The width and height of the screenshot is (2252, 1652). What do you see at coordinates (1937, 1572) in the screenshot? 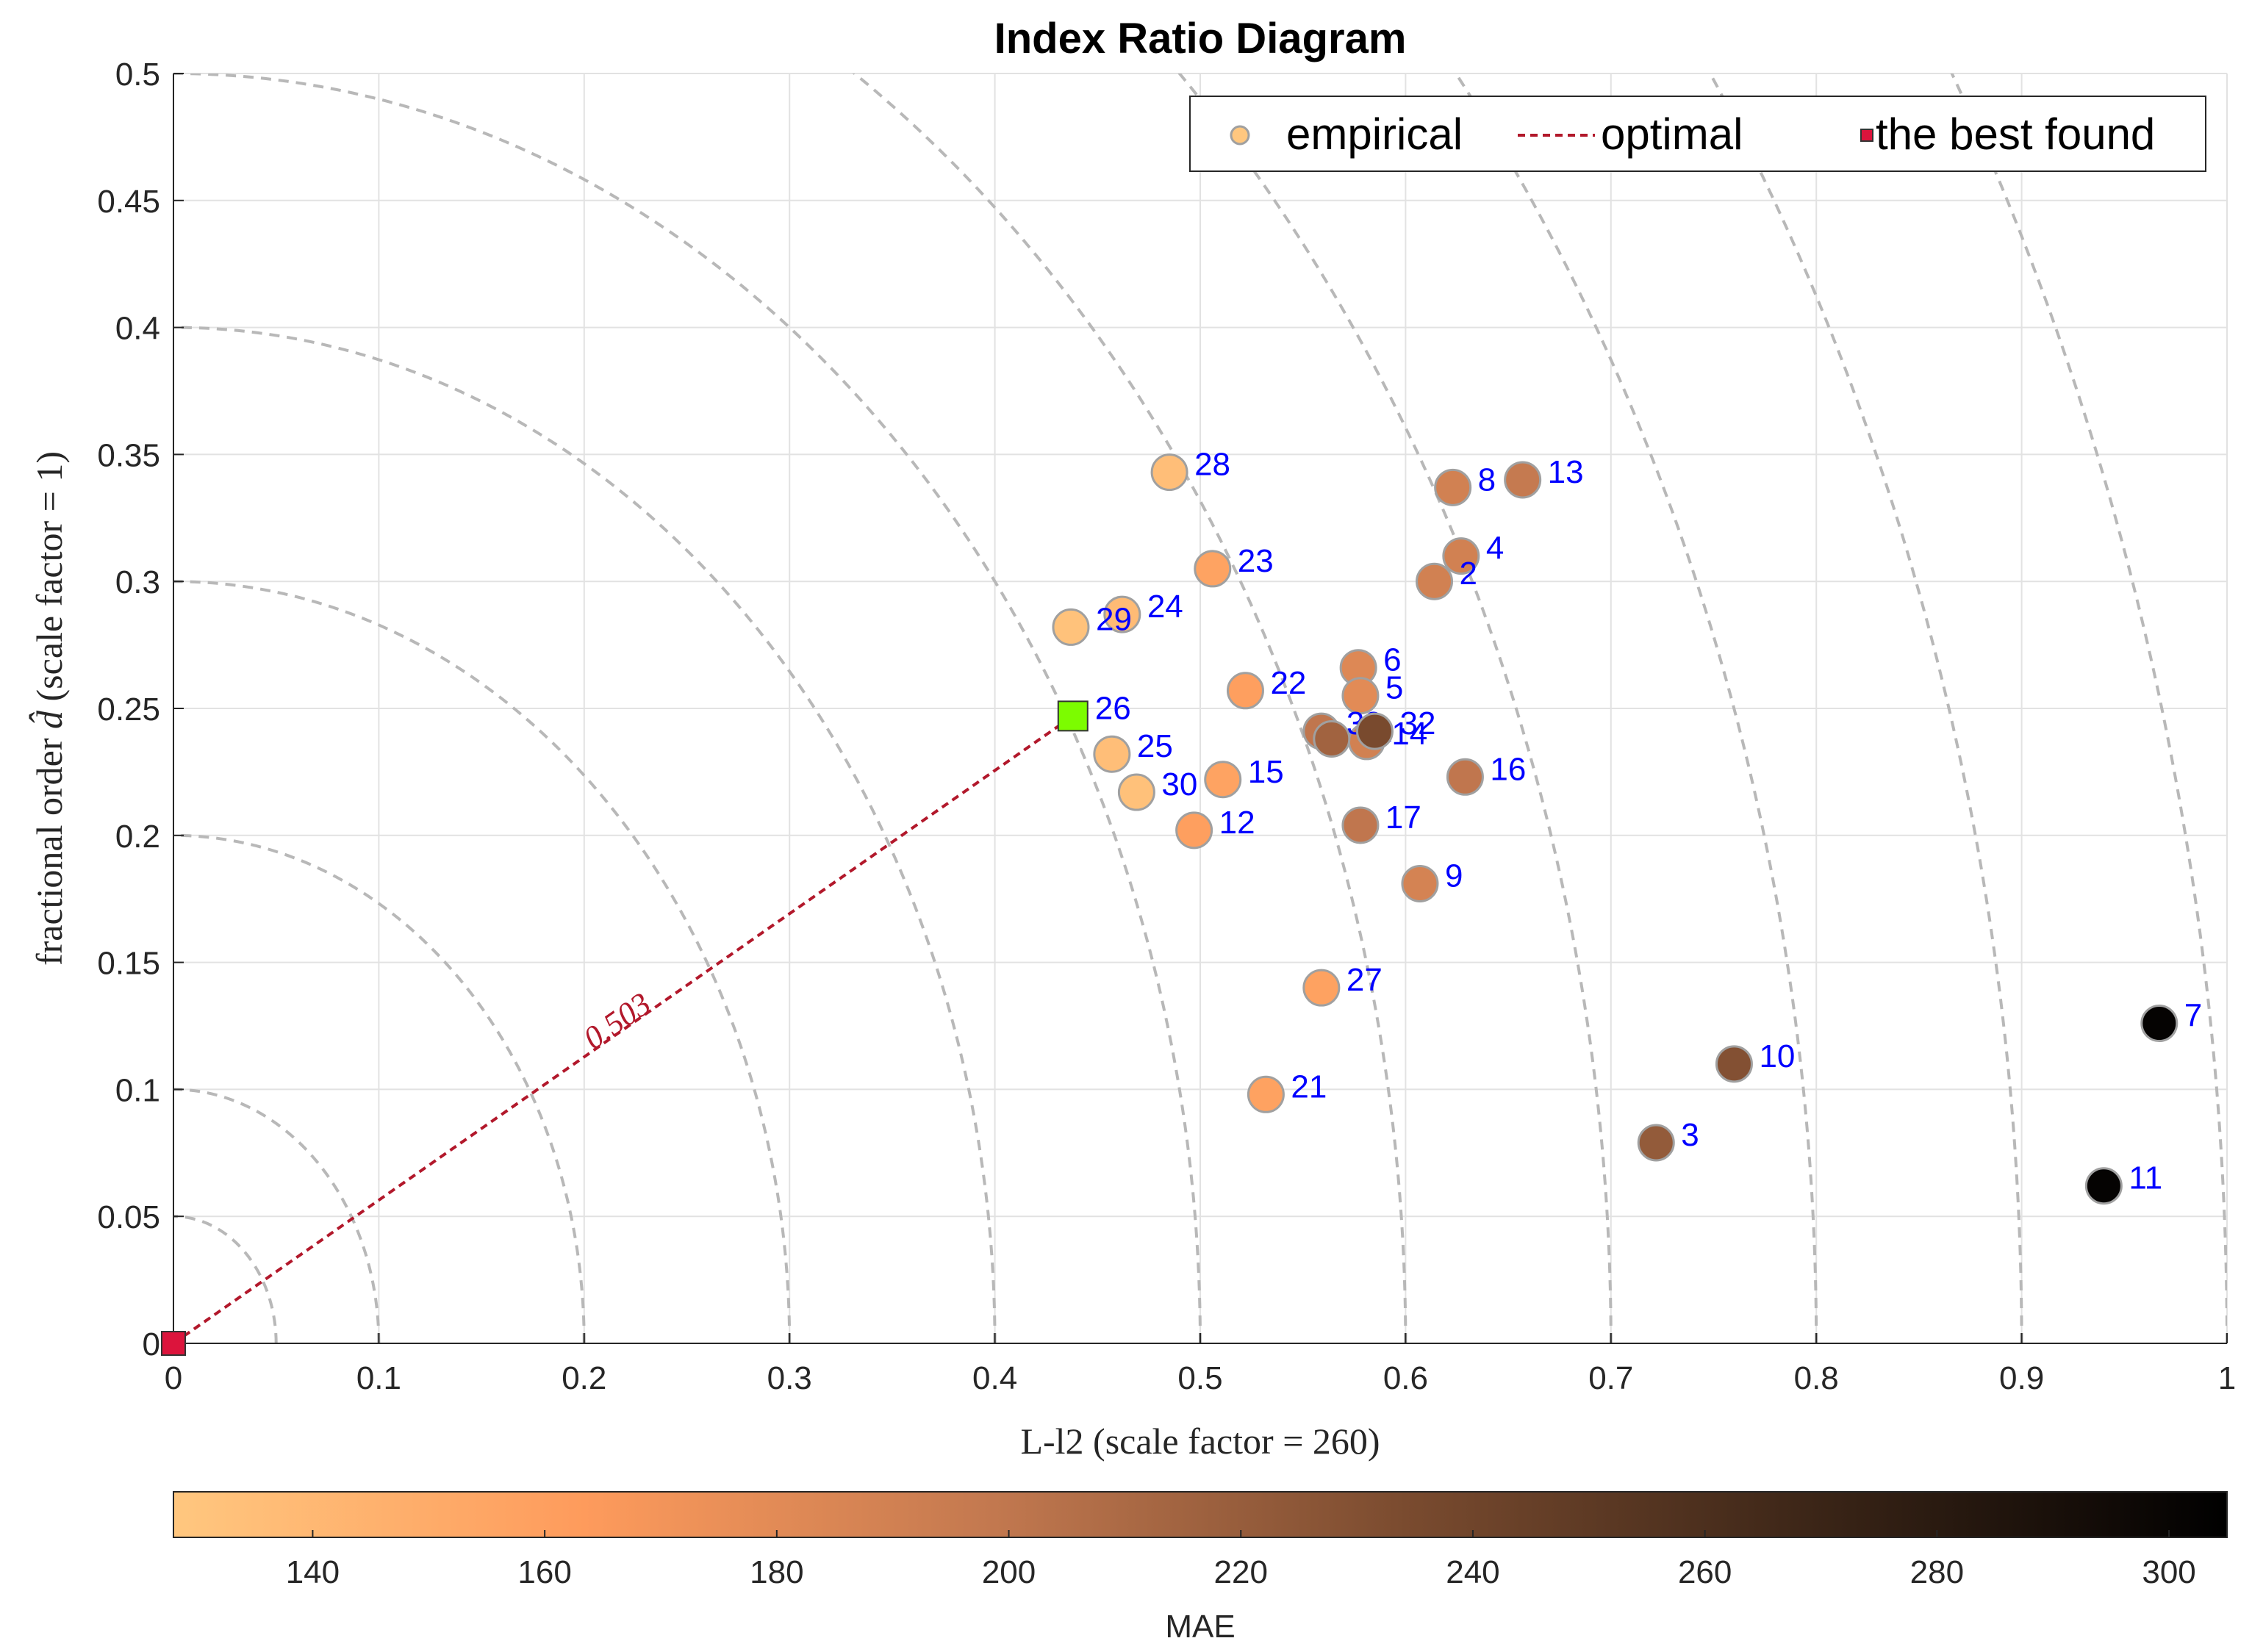
I see `colorbar-tick-label: 280` at bounding box center [1937, 1572].